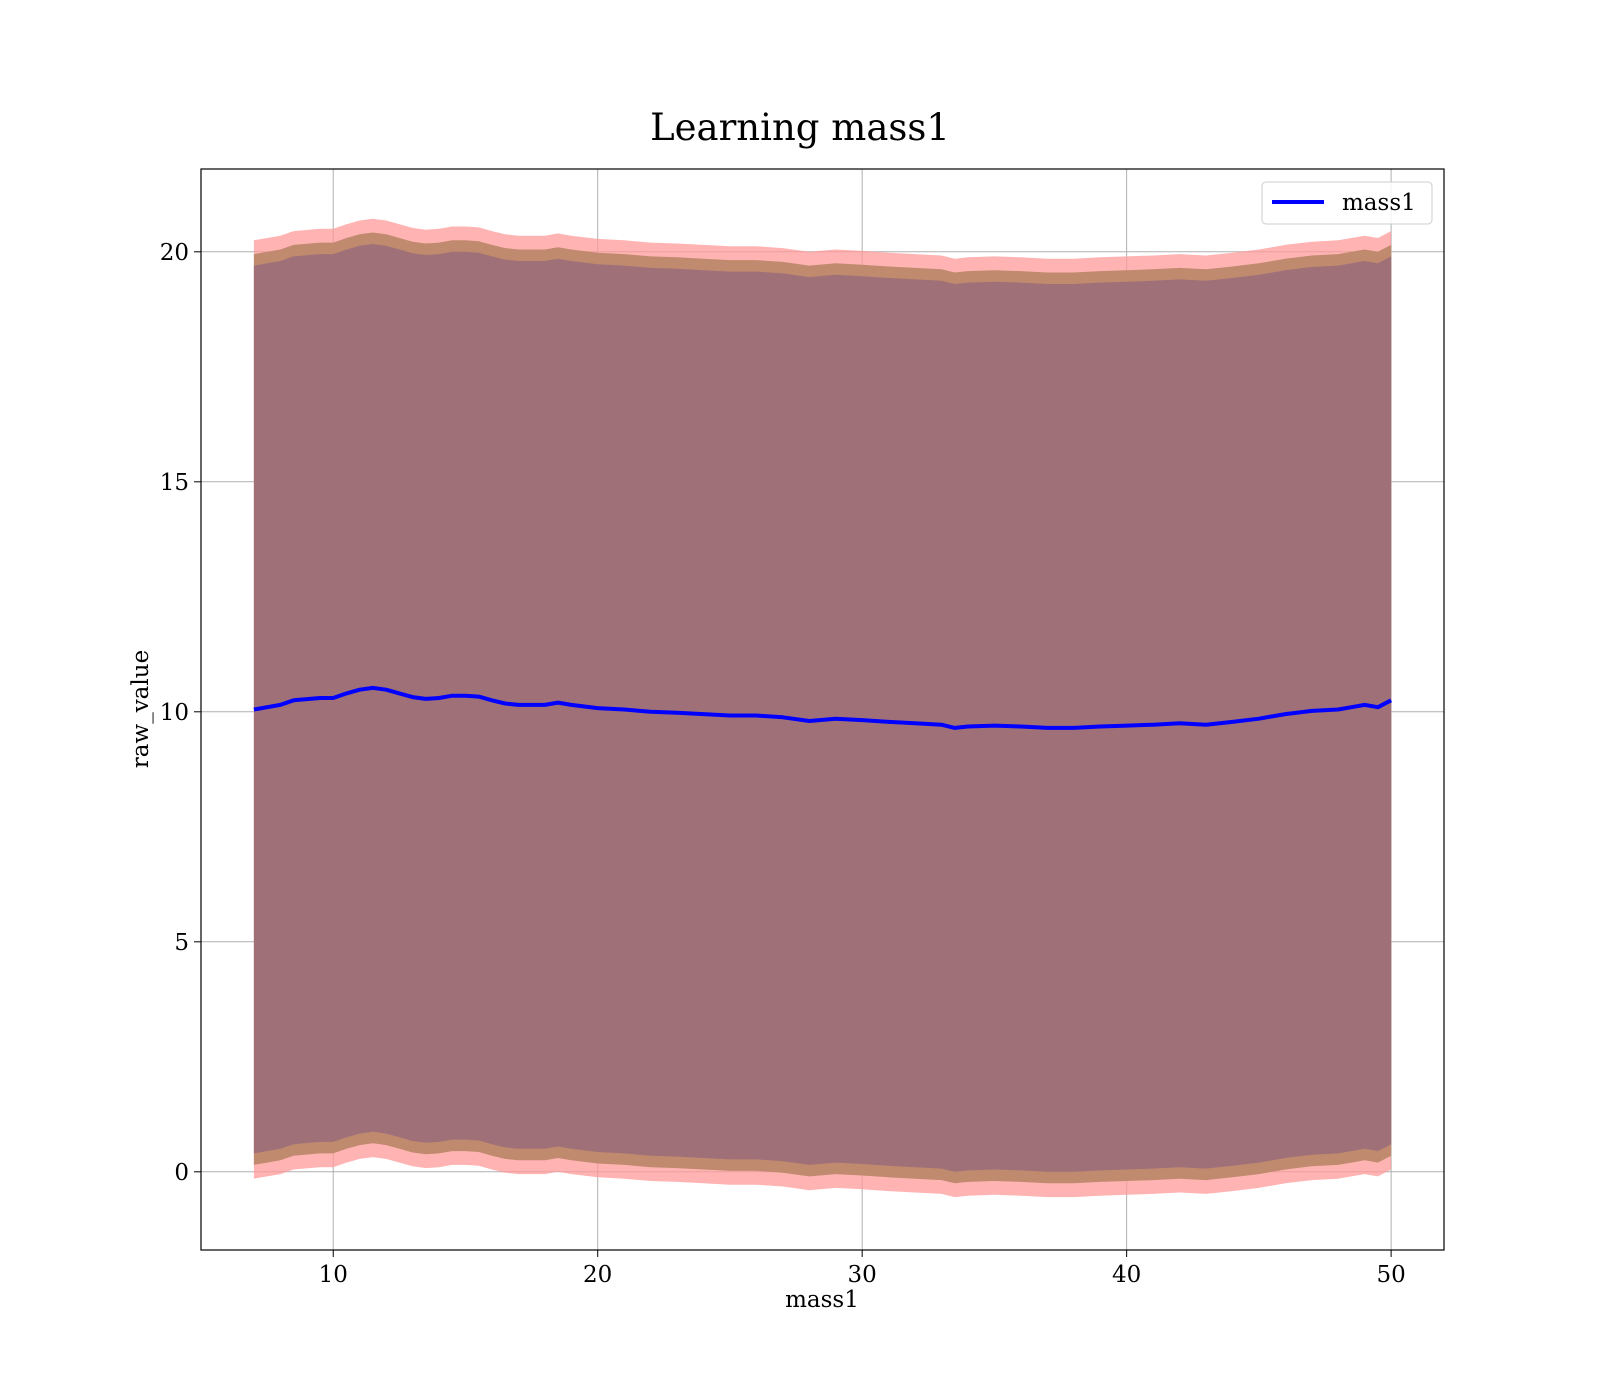 The height and width of the screenshot is (1400, 1600). What do you see at coordinates (1379, 203) in the screenshot?
I see `legend-label: mass1` at bounding box center [1379, 203].